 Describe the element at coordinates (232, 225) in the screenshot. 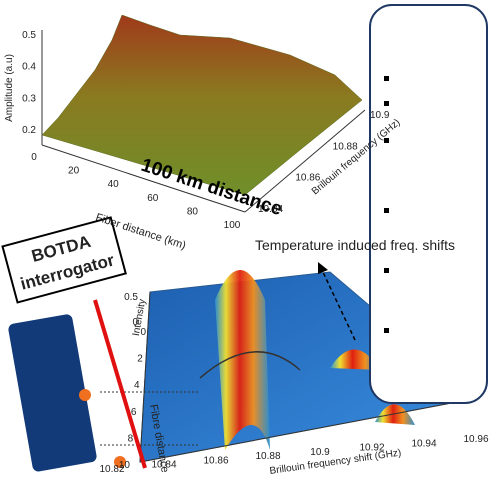

I see `tick-label: 100` at that location.